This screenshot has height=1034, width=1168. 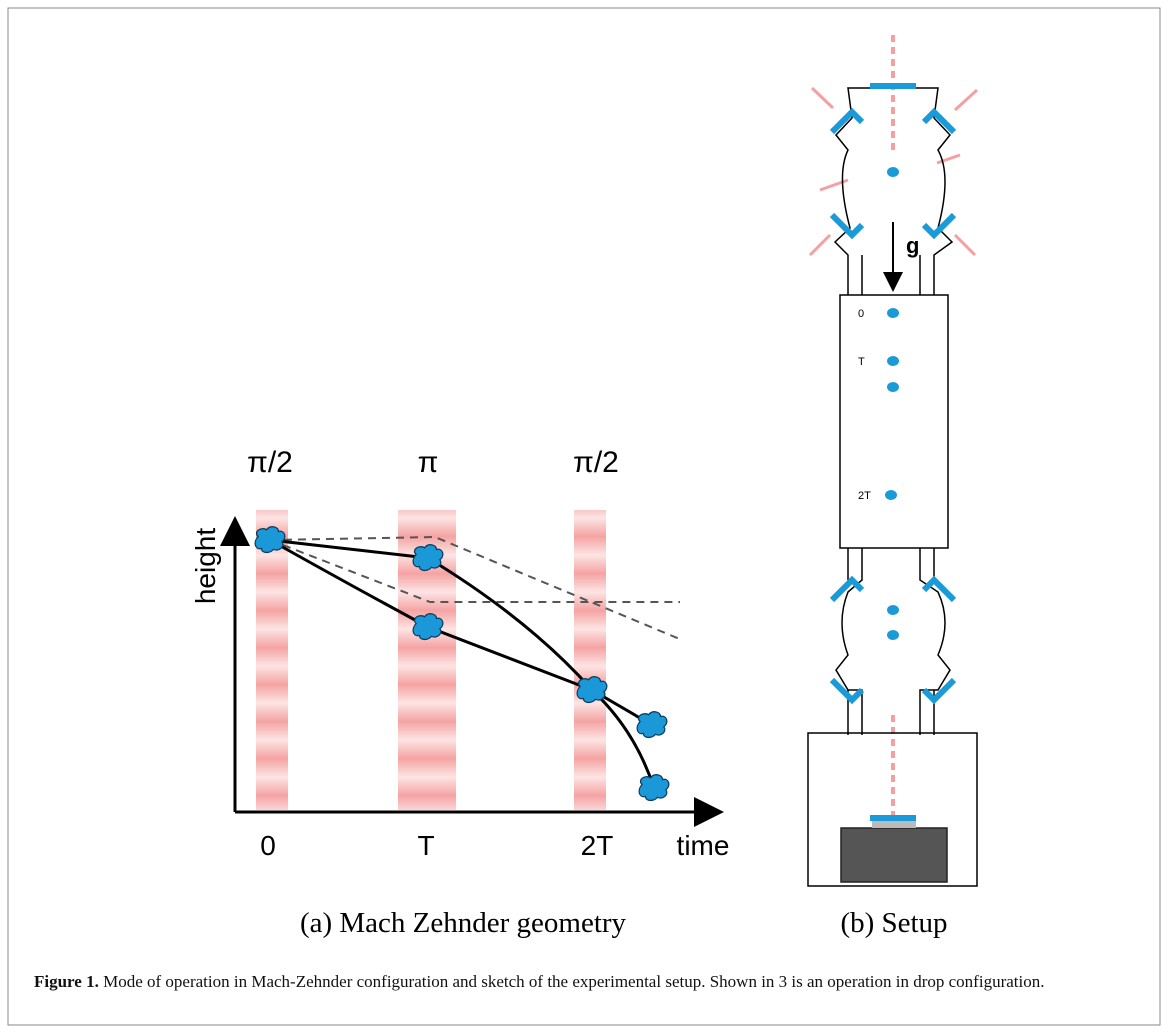 I want to click on pulse-label: π, so click(x=428, y=462).